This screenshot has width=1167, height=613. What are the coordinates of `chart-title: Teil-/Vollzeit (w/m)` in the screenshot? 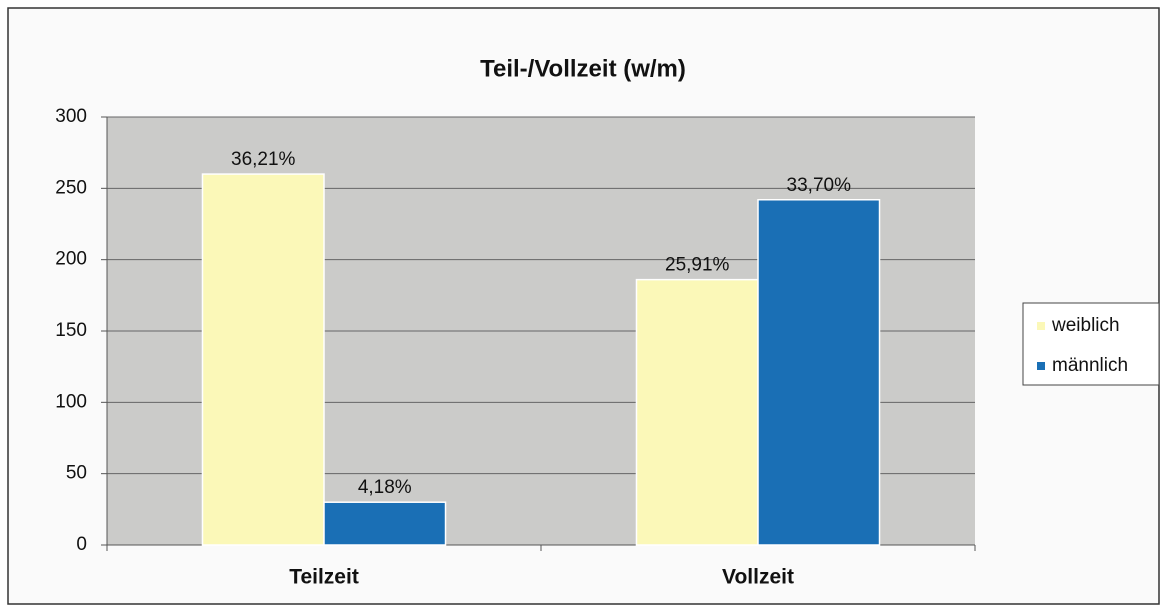 It's located at (583, 68).